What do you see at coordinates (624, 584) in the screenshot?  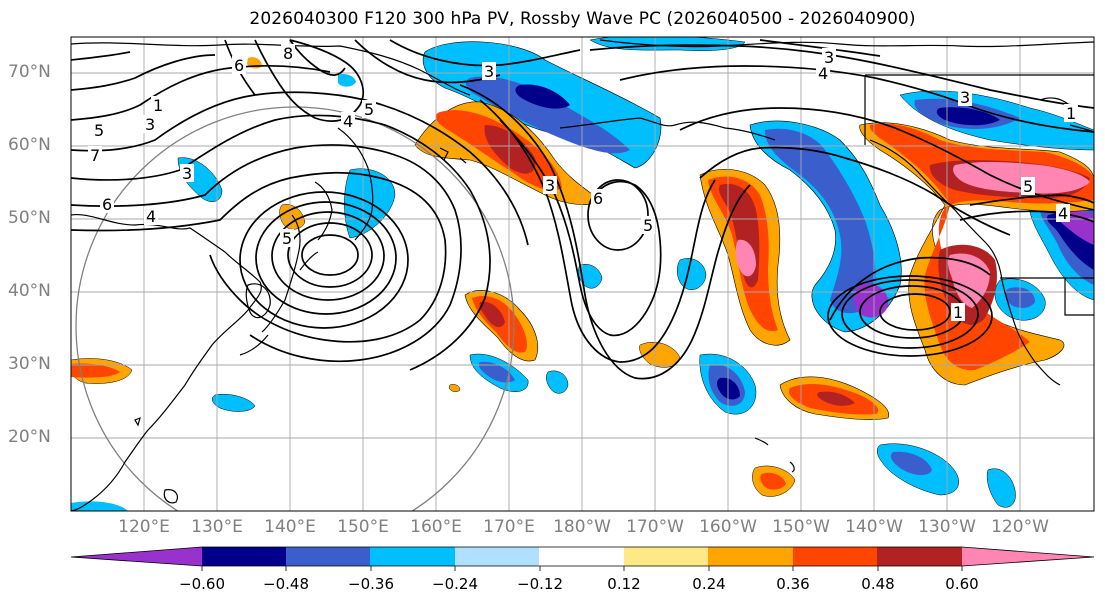 I see `colorbar-tick-label: 0.12` at bounding box center [624, 584].